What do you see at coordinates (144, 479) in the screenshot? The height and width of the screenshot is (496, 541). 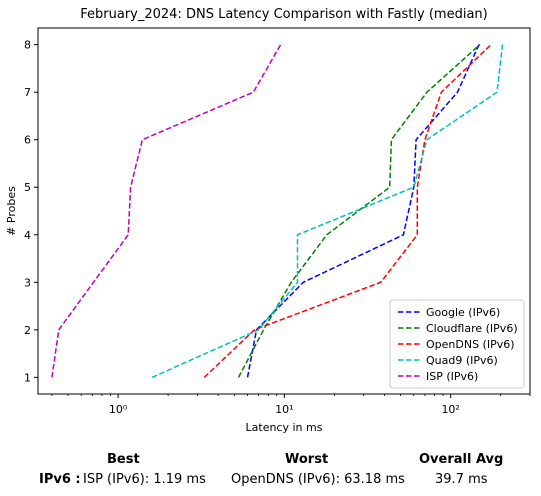 I see `best-value: ISP (IPv6): 1.19 ms` at bounding box center [144, 479].